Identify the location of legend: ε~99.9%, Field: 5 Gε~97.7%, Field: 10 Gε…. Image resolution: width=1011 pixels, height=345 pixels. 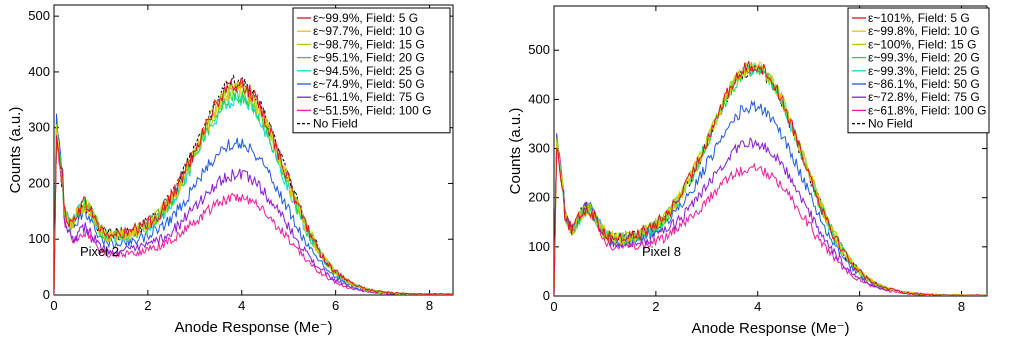
(371, 70).